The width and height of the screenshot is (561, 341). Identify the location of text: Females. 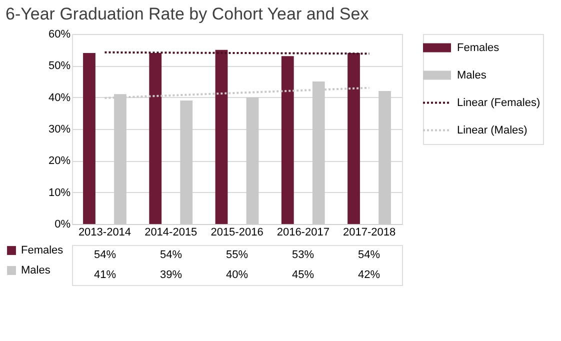
(478, 48).